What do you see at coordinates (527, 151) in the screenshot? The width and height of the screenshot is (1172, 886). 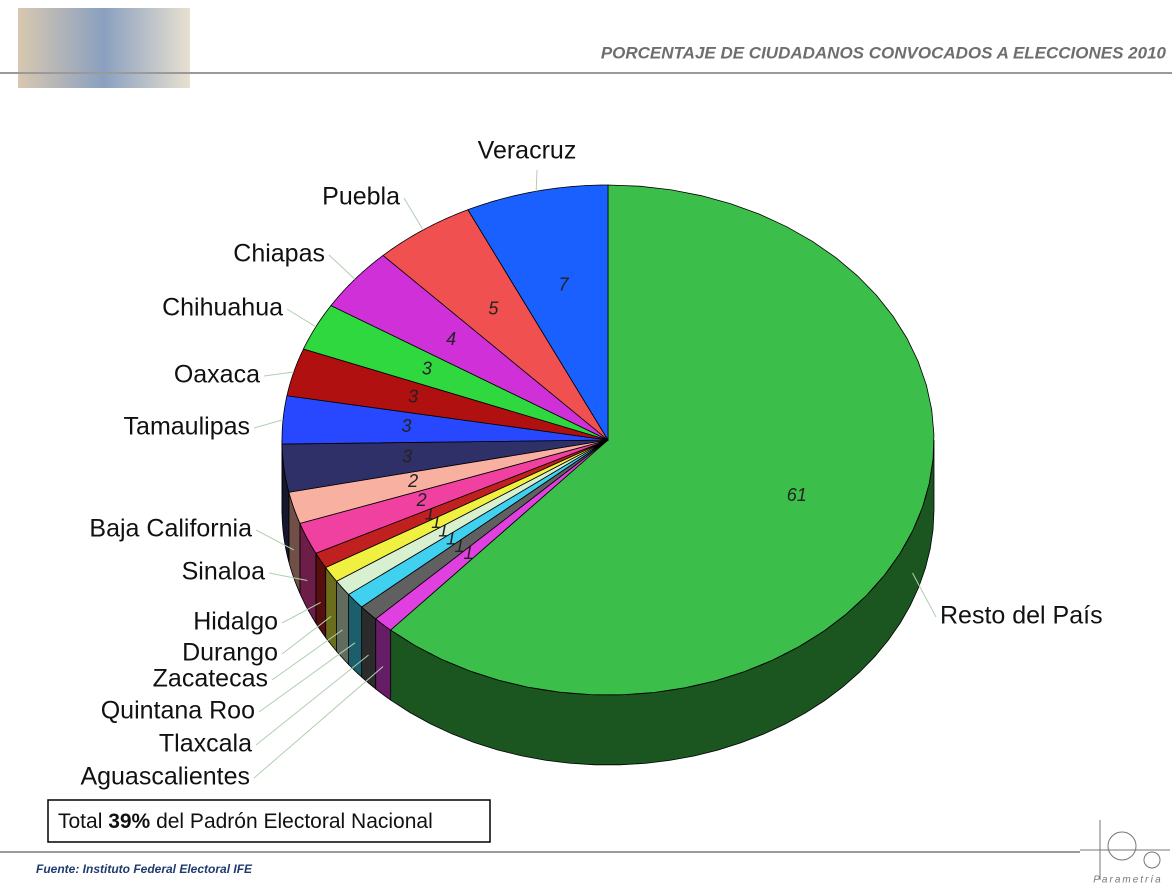 I see `category-label: Veracruz` at bounding box center [527, 151].